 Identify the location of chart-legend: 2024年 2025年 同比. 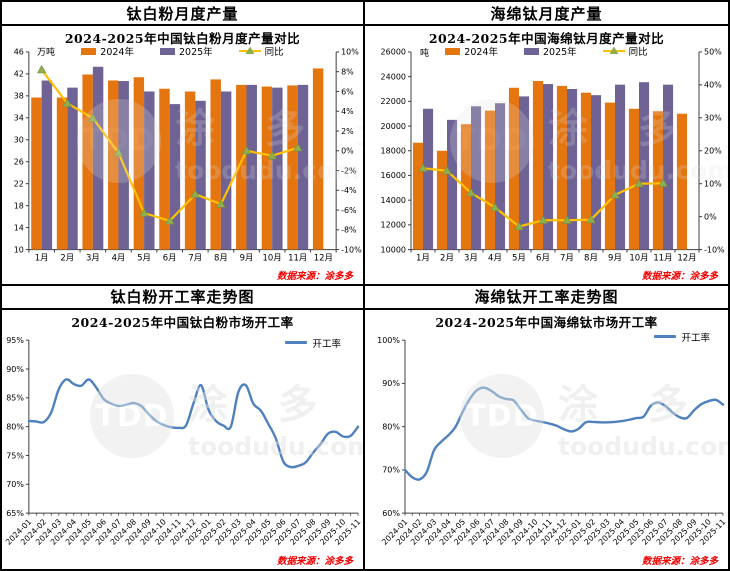
(546, 51).